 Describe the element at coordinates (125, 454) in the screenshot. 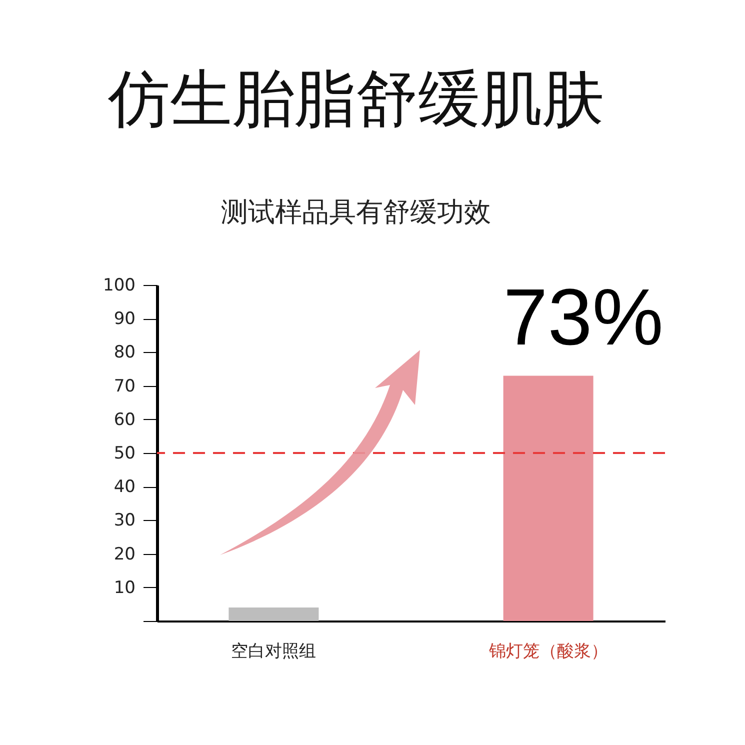

I see `y-tick-label: 50` at that location.